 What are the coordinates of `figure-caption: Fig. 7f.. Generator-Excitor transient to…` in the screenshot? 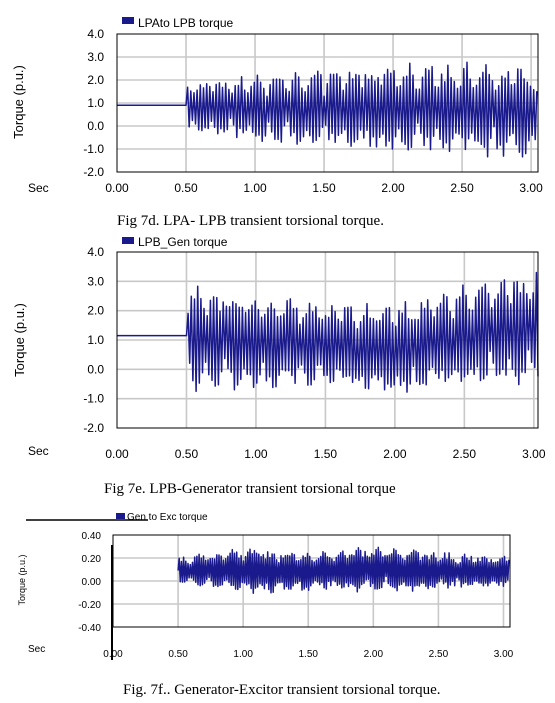 It's located at (282, 690).